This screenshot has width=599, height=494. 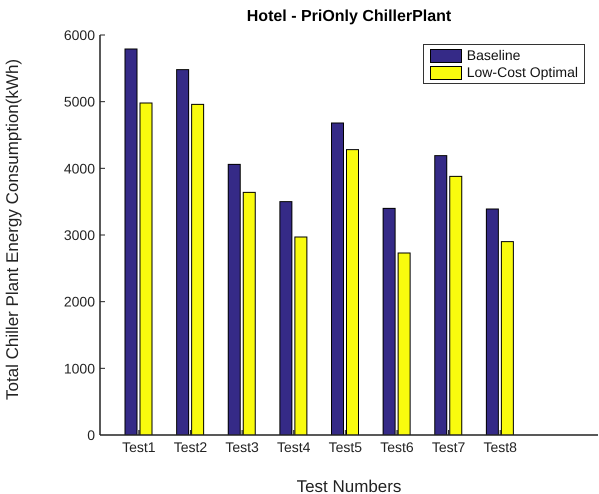 I want to click on x-tick-label: Test8, so click(x=500, y=446).